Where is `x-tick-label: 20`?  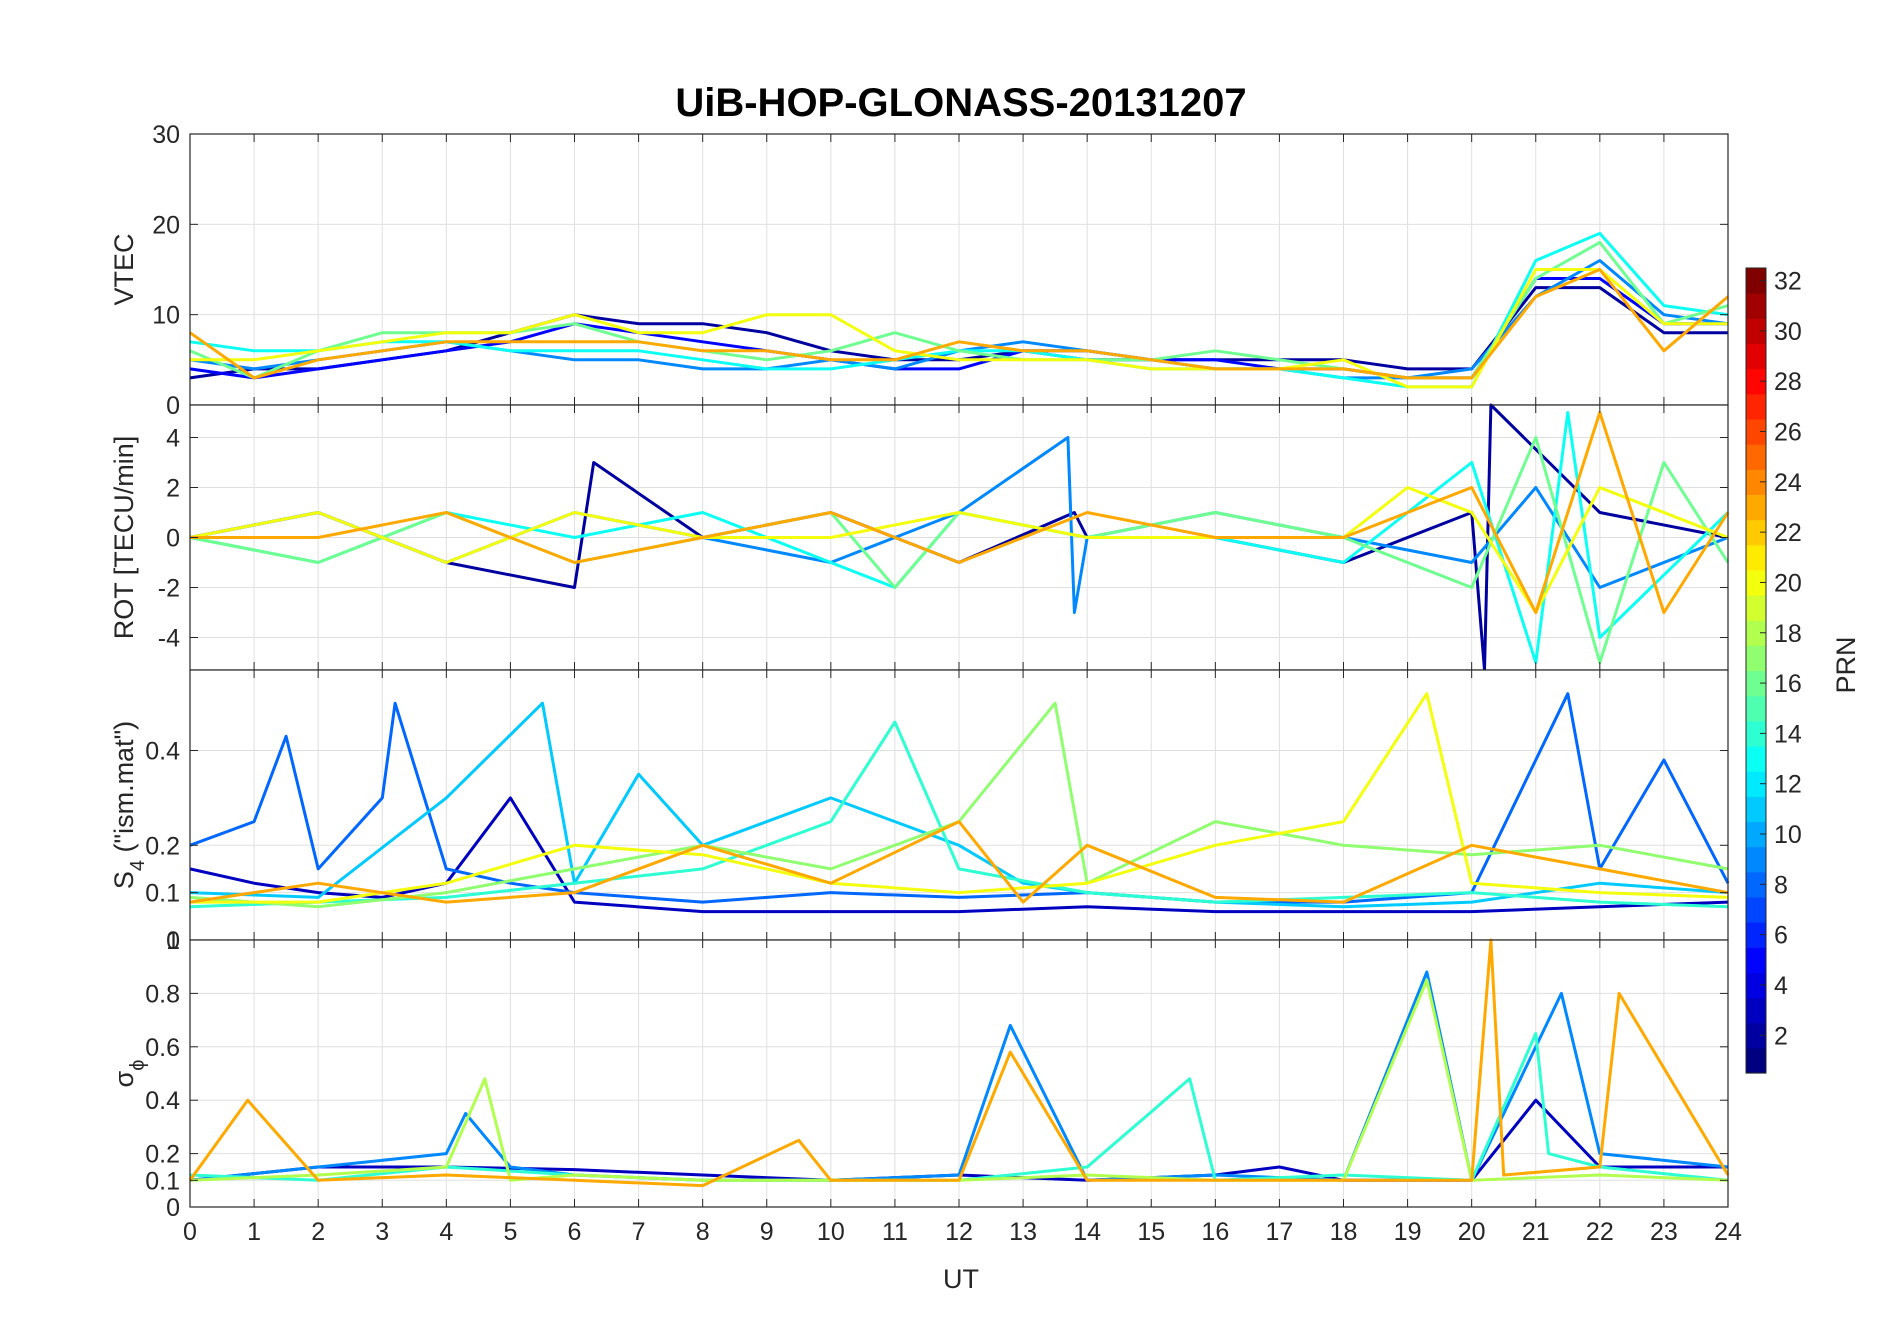
x-tick-label: 20 is located at coordinates (1472, 1232).